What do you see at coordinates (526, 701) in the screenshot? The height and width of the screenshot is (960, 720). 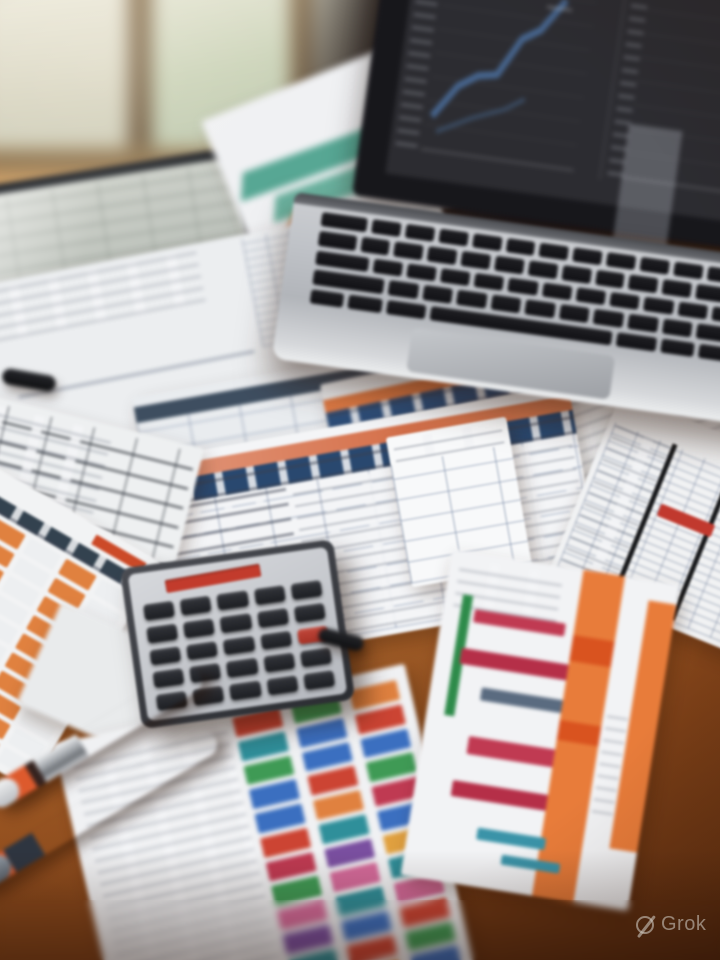 I see `slate-bar` at bounding box center [526, 701].